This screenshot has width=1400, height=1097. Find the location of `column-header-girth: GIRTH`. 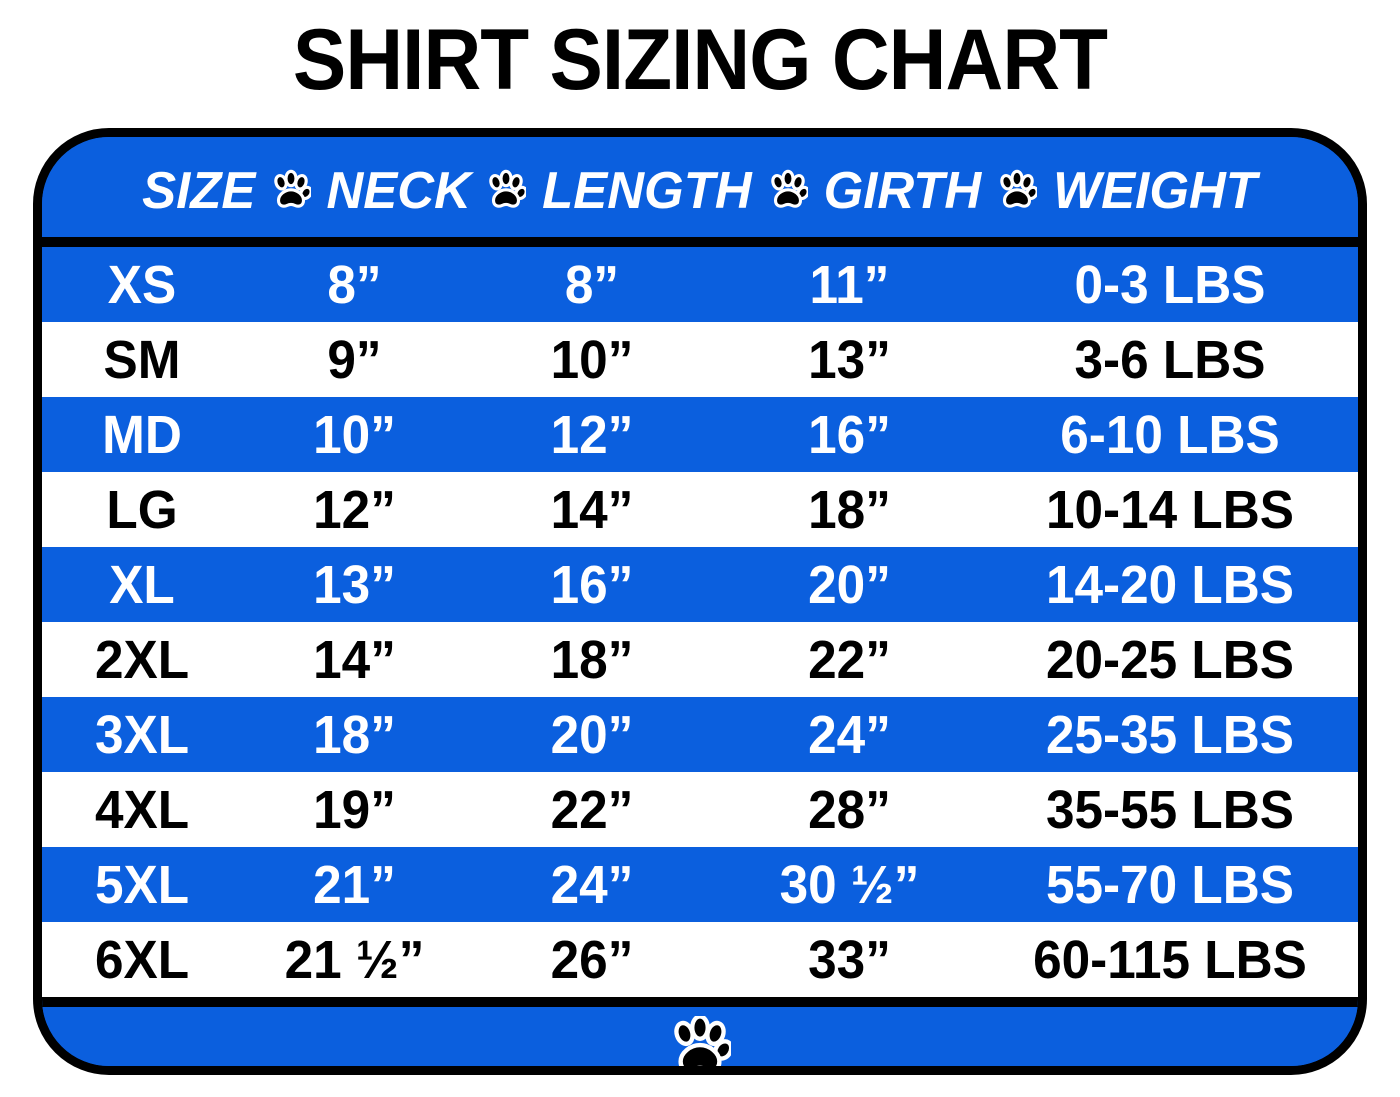

column-header-girth: GIRTH is located at coordinates (902, 191).